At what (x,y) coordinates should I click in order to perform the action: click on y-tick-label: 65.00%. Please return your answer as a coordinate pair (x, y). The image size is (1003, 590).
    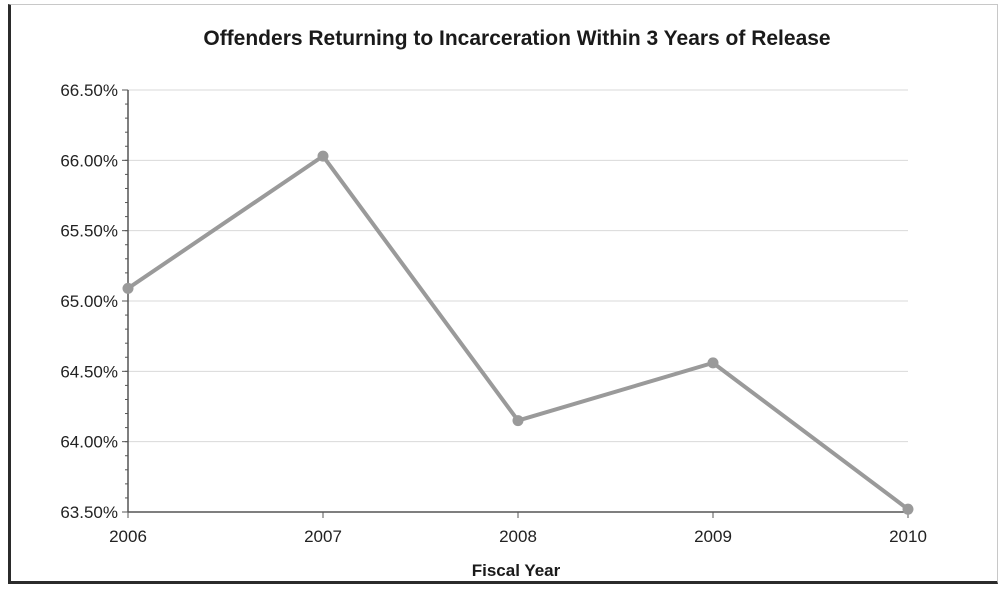
    Looking at the image, I should click on (89, 301).